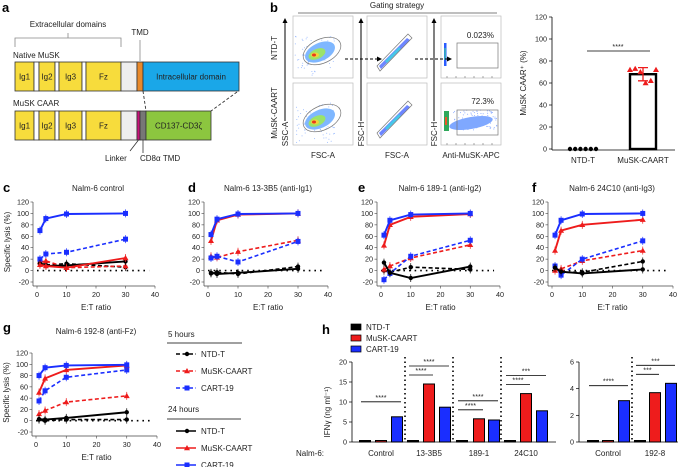 This screenshot has height=467, width=685. I want to click on flow-plot, so click(323, 114).